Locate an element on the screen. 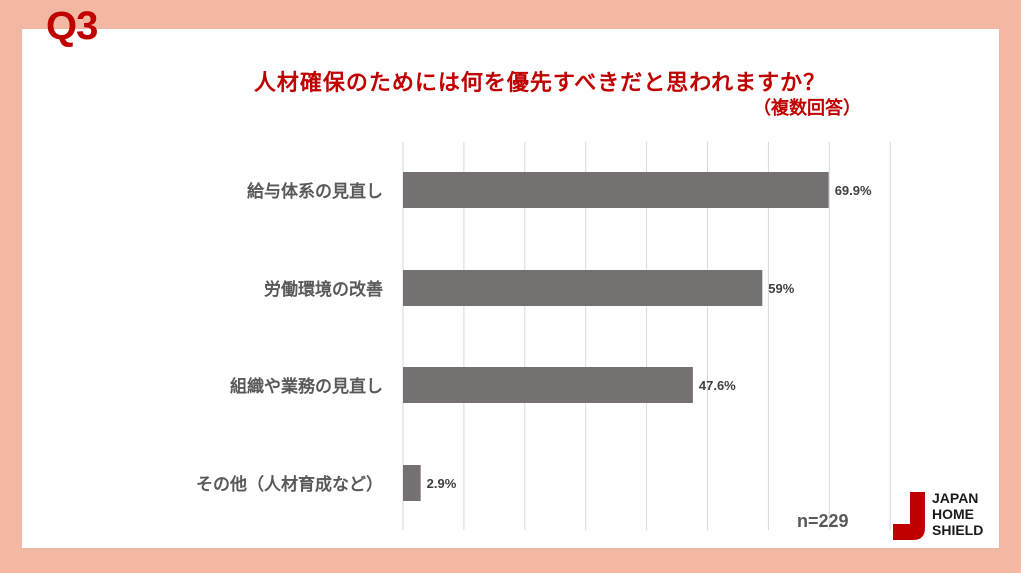 This screenshot has height=573, width=1021. chart-subtitle: （複数回答） is located at coordinates (807, 108).